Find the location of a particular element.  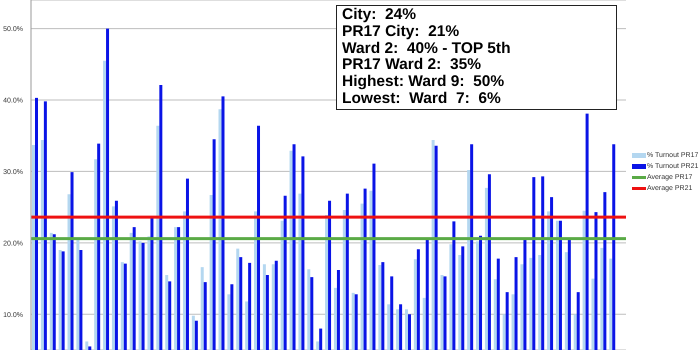

annotation: Ward 2: 40% - TOP 5th is located at coordinates (427, 49).